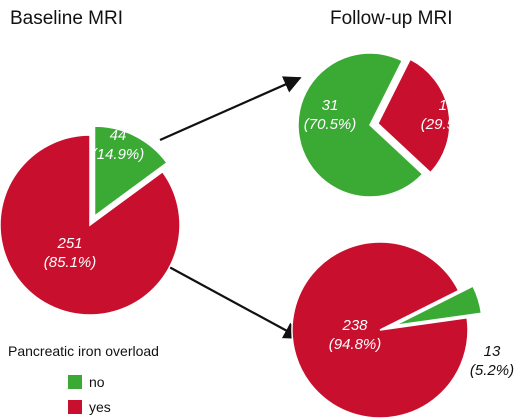  What do you see at coordinates (360, 125) in the screenshot?
I see `pie2-slice-no` at bounding box center [360, 125].